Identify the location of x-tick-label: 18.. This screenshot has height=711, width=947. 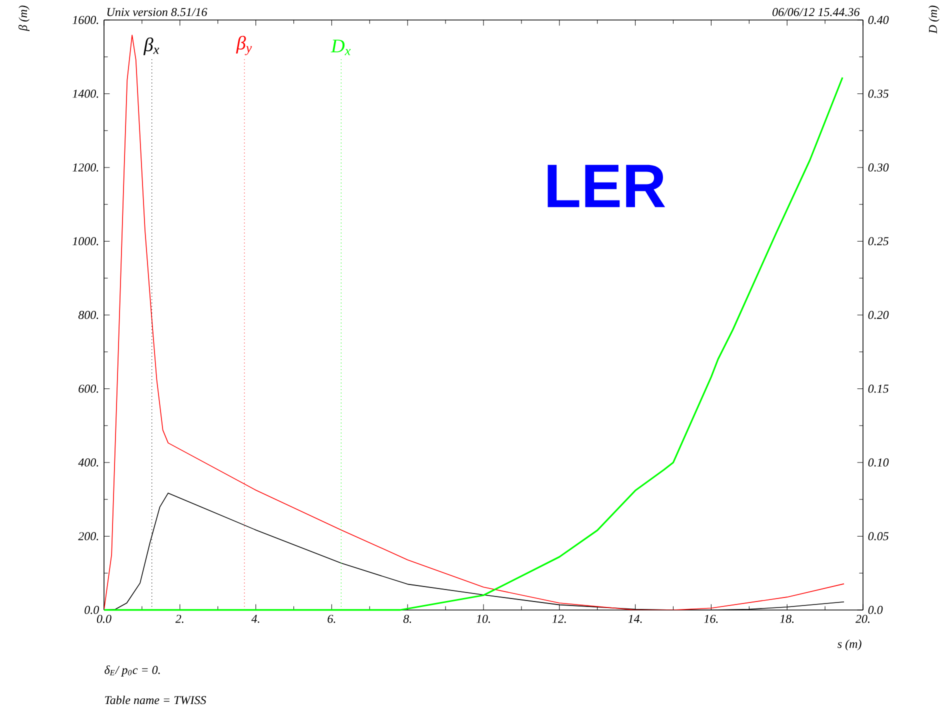
(787, 618).